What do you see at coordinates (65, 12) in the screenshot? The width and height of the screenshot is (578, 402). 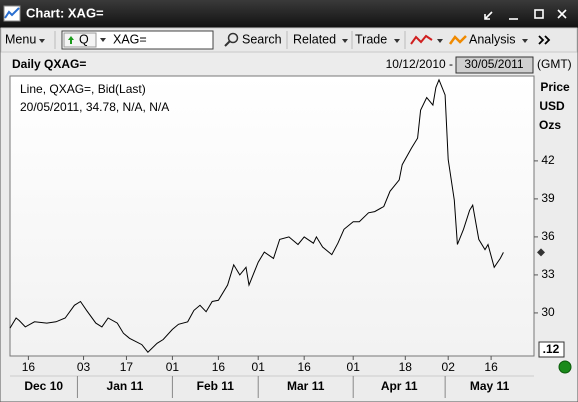 I see `window-title: Chart: XAG=` at bounding box center [65, 12].